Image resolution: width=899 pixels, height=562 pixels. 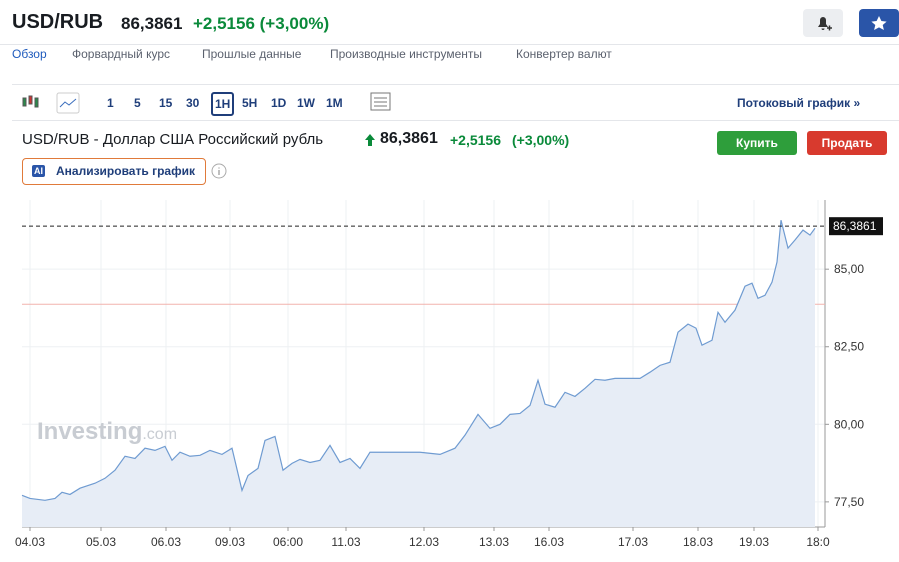 I want to click on x-tick-label: 18:0, so click(x=818, y=542).